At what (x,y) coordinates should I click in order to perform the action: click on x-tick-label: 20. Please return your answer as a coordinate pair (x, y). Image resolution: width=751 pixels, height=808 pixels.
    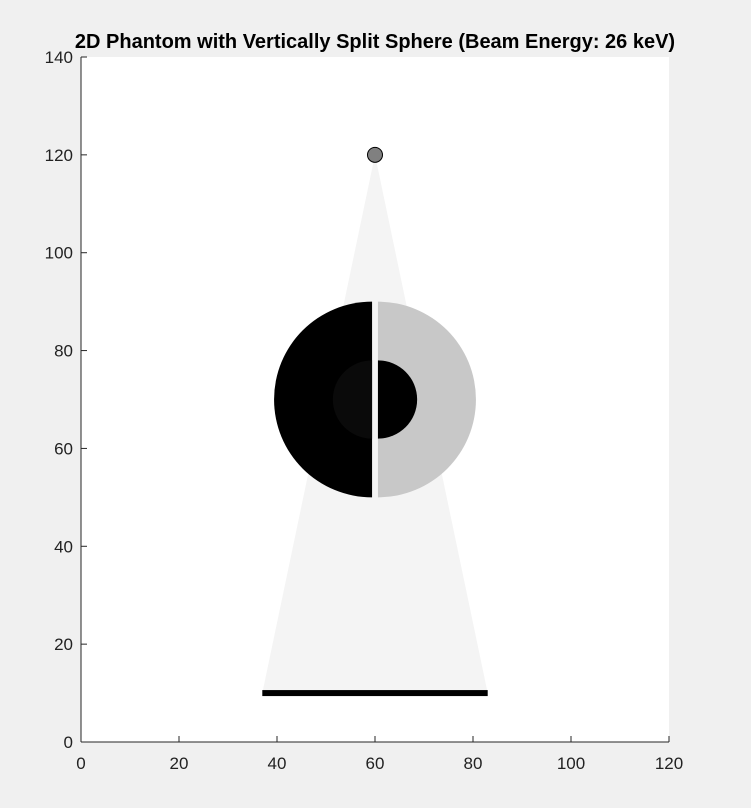
    Looking at the image, I should click on (179, 763).